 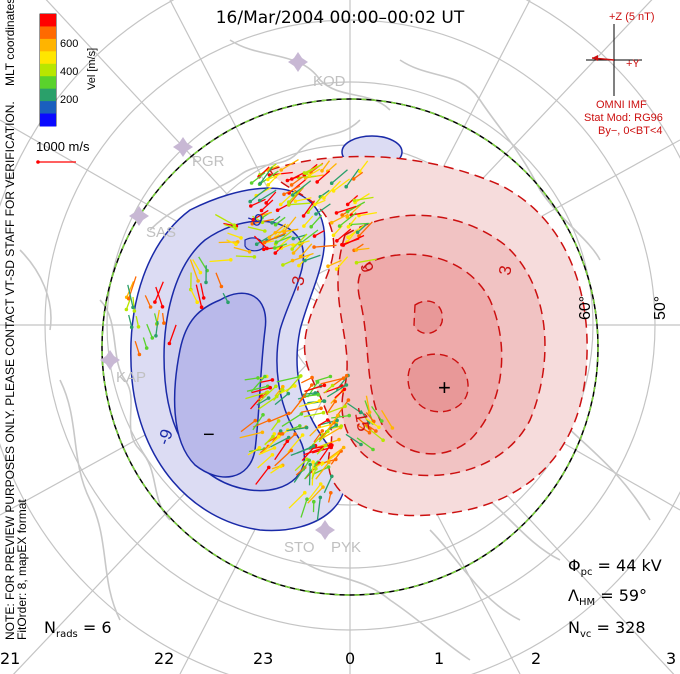 What do you see at coordinates (69, 100) in the screenshot?
I see `legend-tick-200: 200` at bounding box center [69, 100].